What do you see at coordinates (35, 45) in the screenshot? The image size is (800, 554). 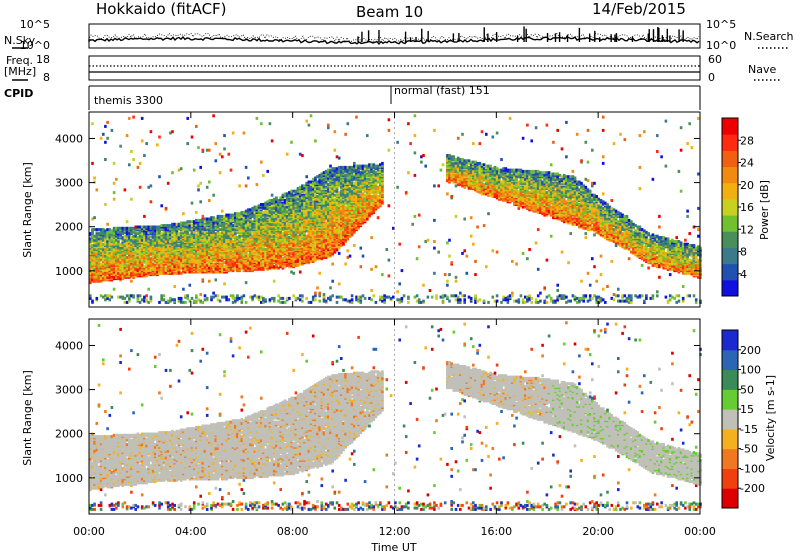 I see `noise-ytick-bottom-left: 10^0` at bounding box center [35, 45].